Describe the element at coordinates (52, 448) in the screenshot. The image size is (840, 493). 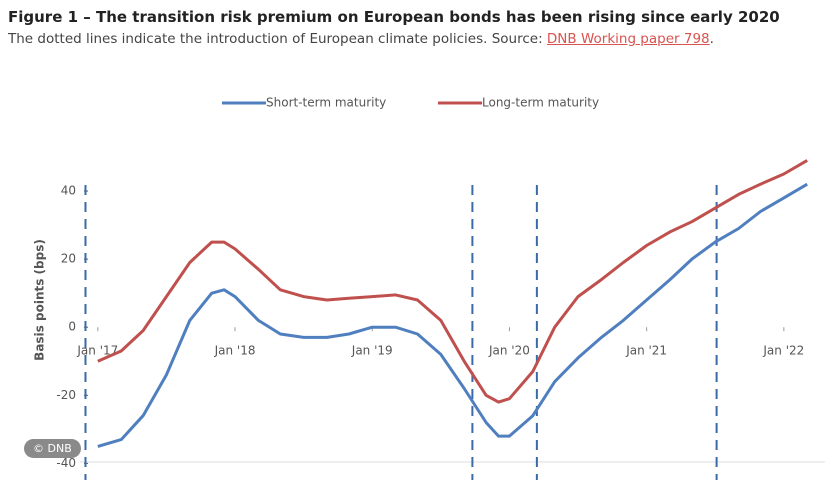
I see `credit: © DNB` at that location.